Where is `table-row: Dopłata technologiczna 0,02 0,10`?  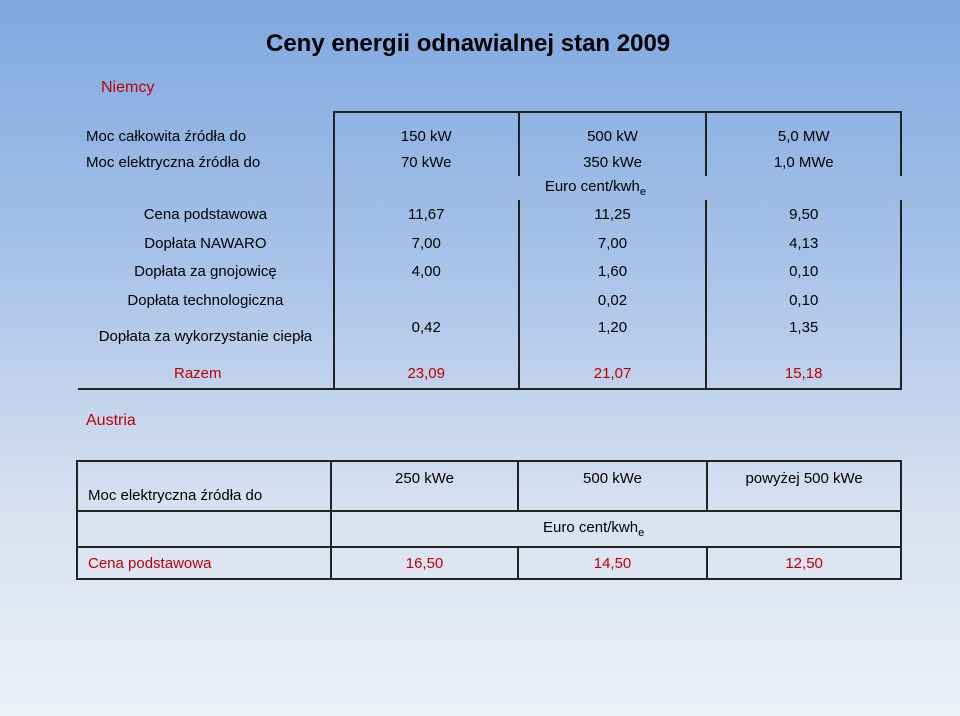
table-row: Dopłata technologiczna 0,02 0,10 is located at coordinates (490, 300).